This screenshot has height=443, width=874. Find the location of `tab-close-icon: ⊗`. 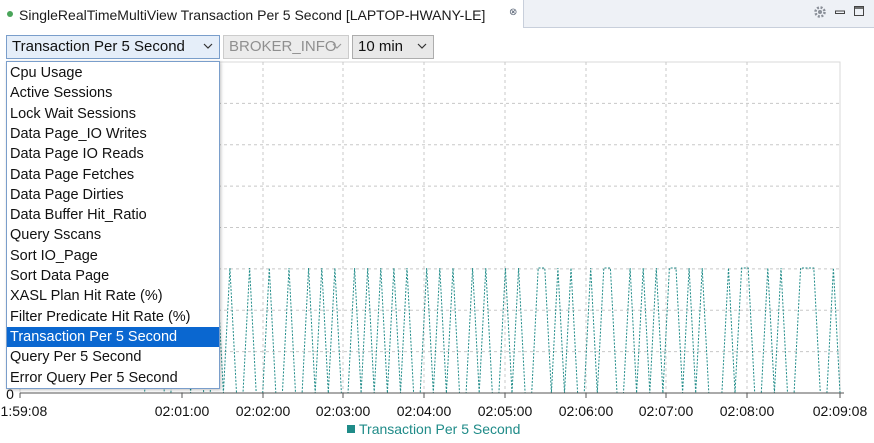

tab-close-icon: ⊗ is located at coordinates (513, 12).